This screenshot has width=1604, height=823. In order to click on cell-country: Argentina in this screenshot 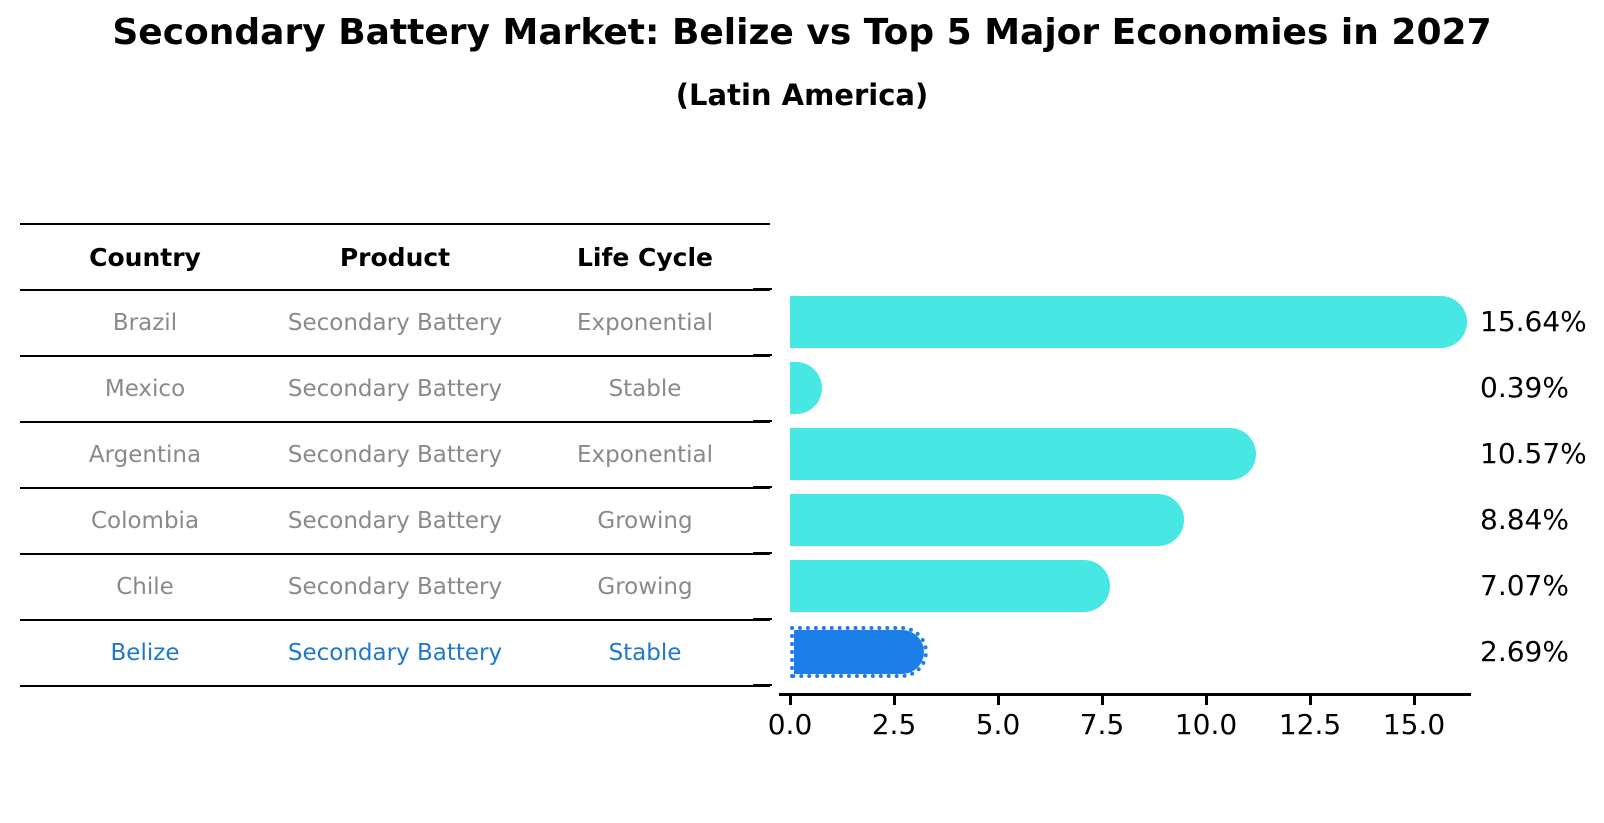, I will do `click(145, 455)`.